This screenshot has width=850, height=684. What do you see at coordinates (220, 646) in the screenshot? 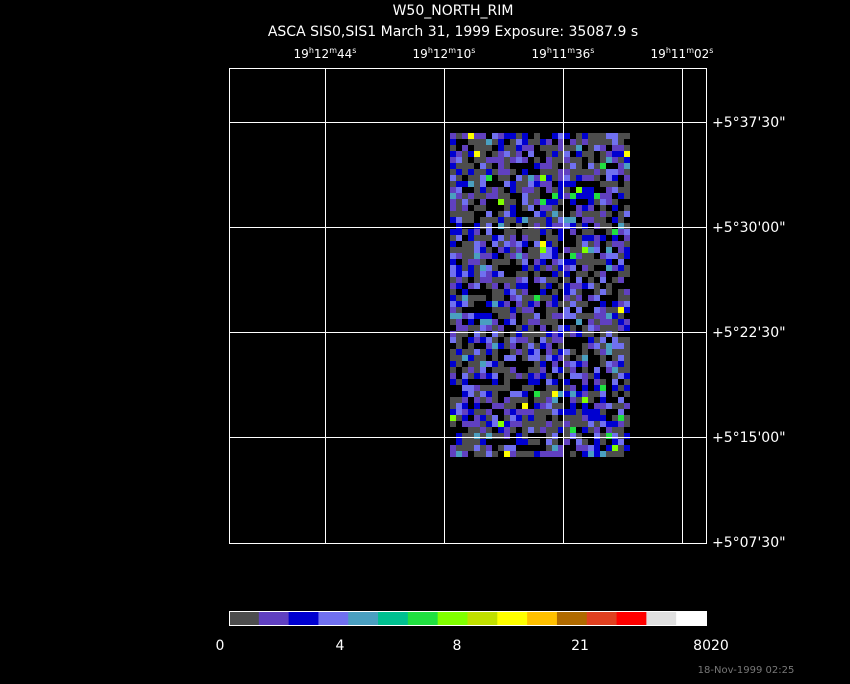
I see `colorbar-label: 0` at bounding box center [220, 646].